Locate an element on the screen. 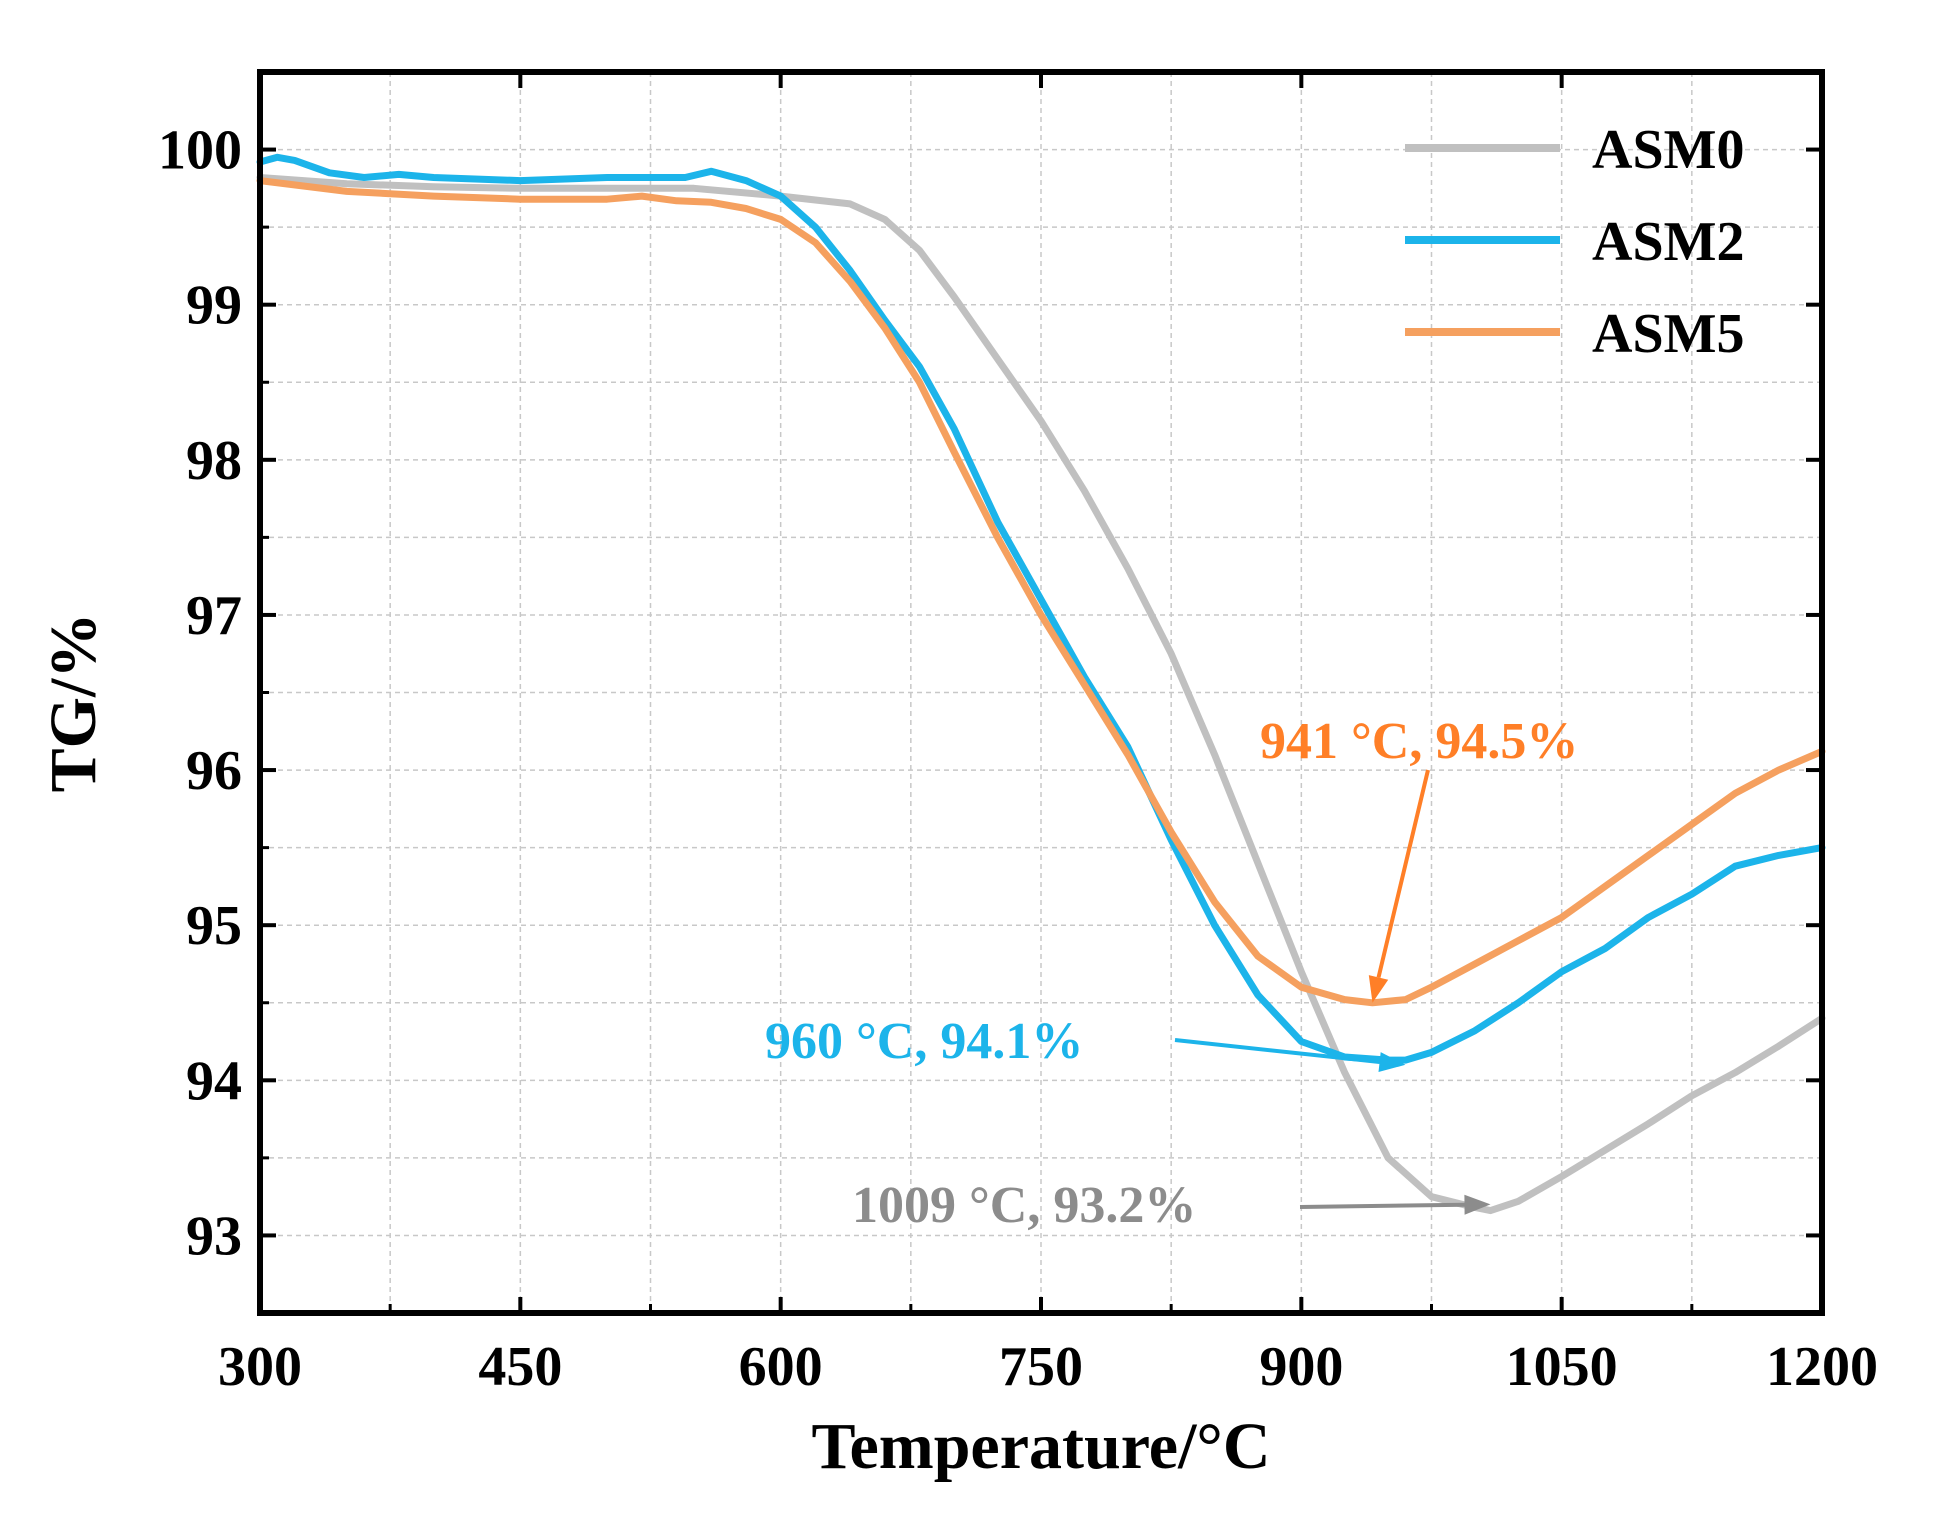 This screenshot has width=1945, height=1513. x-tick-label: 1050 is located at coordinates (1562, 1367).